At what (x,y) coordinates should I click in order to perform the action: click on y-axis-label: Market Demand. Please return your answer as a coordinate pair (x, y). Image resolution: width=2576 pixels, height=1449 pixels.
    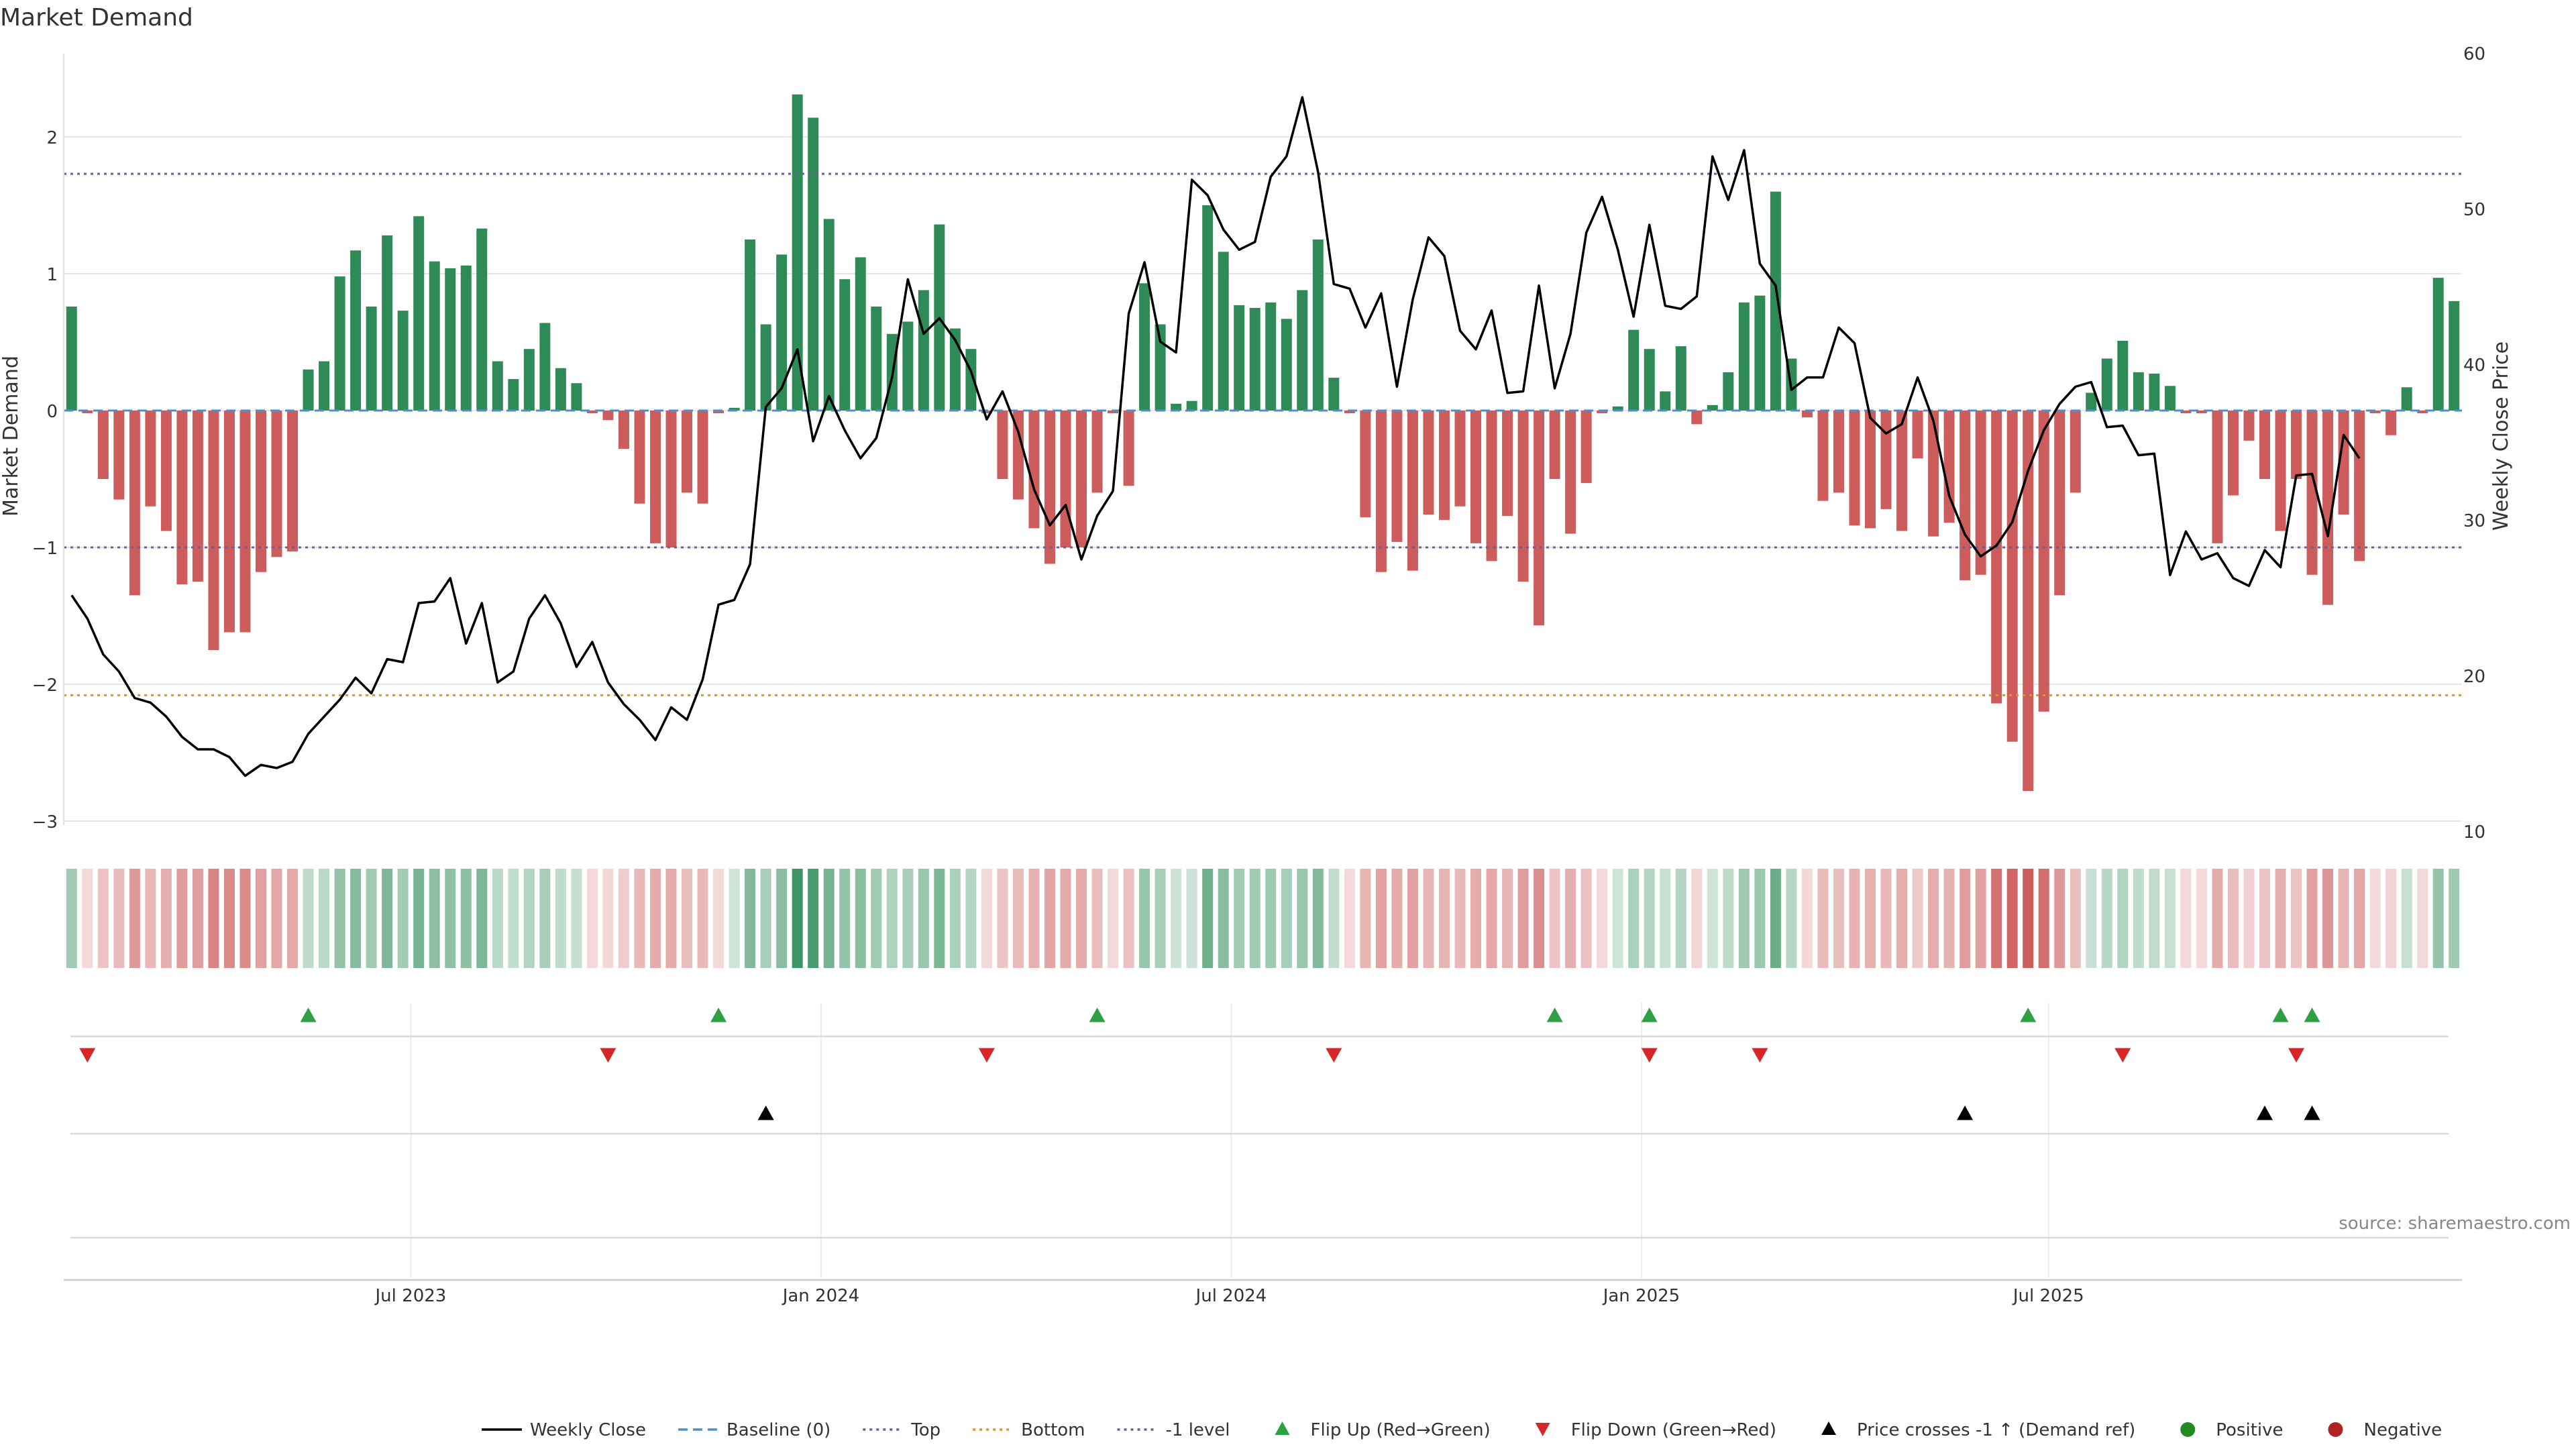
    Looking at the image, I should click on (11, 436).